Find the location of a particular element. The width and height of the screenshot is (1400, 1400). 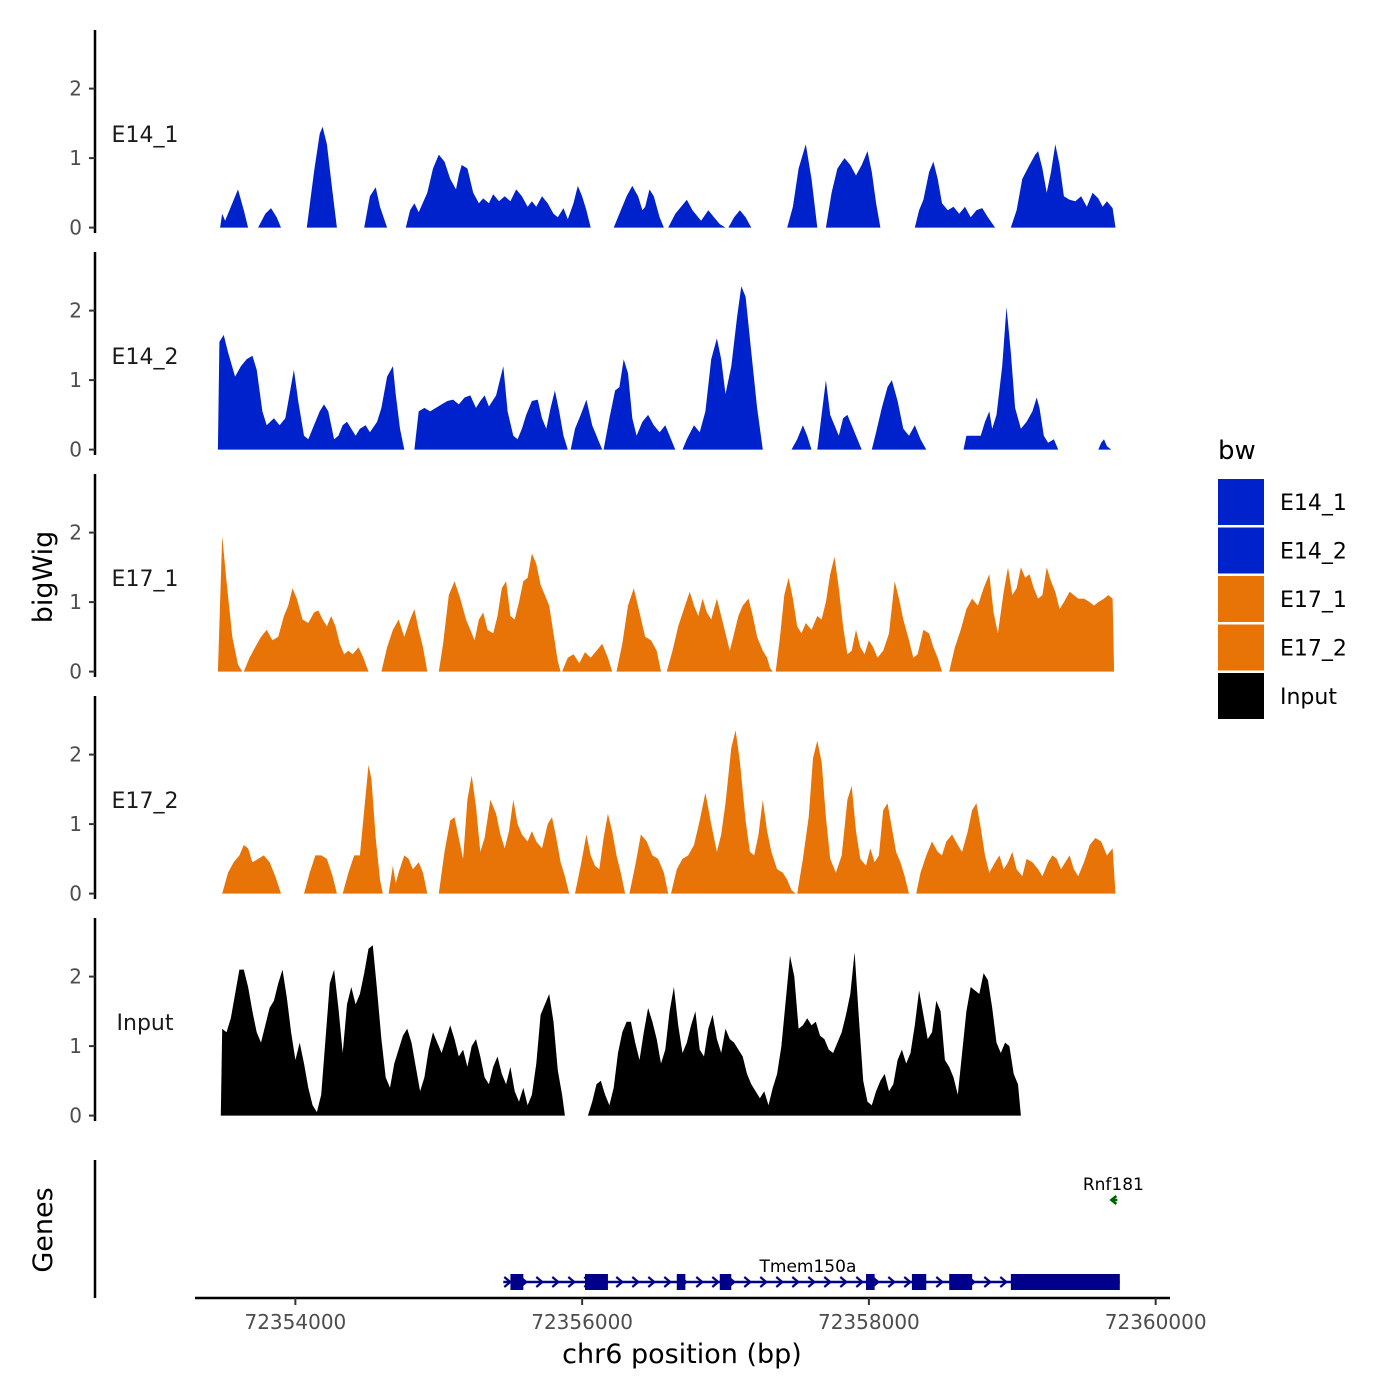

legend-label: Input is located at coordinates (1308, 697).